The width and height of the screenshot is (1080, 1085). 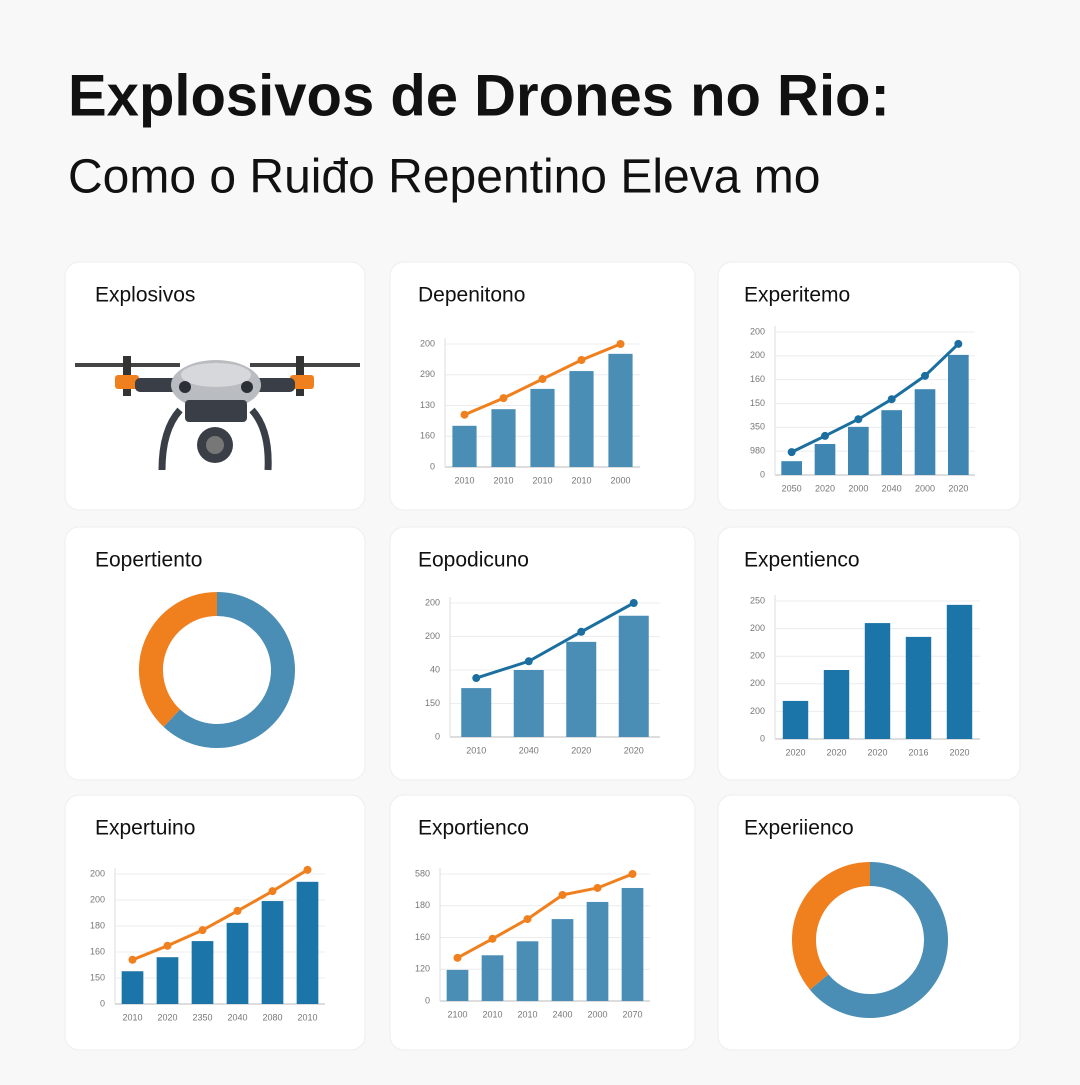 I want to click on subtitle: Como o Ruiđo Repentino Eleva mo, so click(x=444, y=177).